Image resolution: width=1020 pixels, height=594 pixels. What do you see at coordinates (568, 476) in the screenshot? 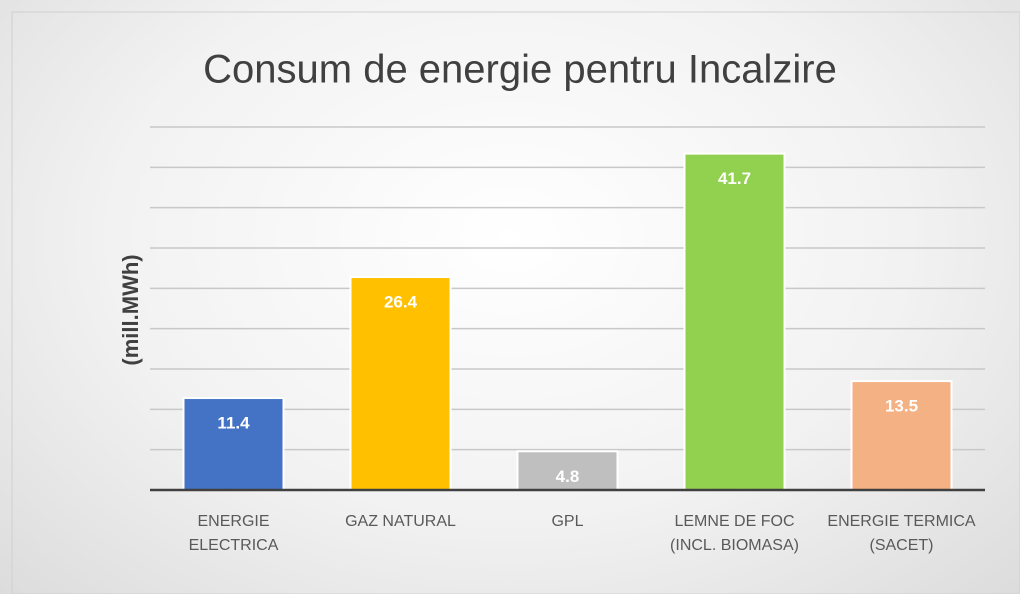
I see `data-label: 4.8` at bounding box center [568, 476].